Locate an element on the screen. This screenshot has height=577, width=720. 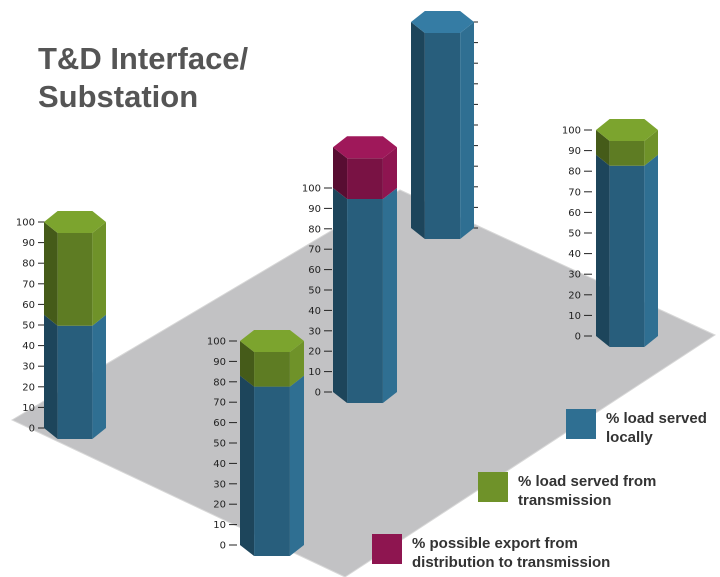
column-5: 0 10 20 30 40 50 60 70 80 90 100 is located at coordinates (610, 233).